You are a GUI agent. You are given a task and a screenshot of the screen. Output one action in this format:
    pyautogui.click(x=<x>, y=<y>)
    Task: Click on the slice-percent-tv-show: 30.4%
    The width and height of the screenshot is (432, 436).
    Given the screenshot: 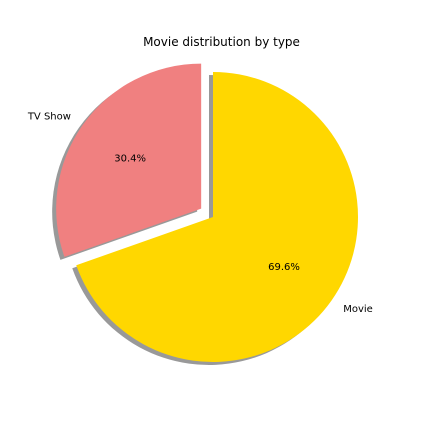 What is the action you would take?
    pyautogui.click(x=130, y=158)
    